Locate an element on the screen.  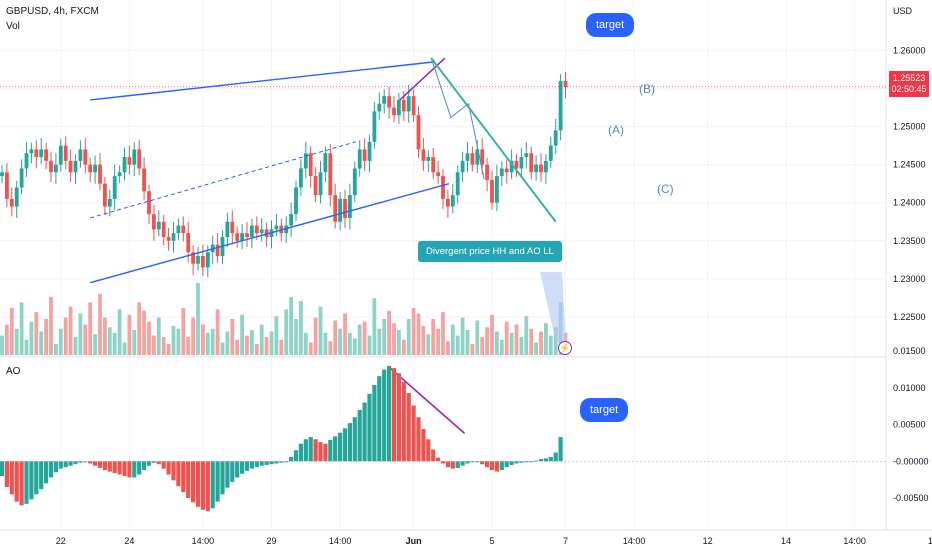
alert-icon: ⚡ is located at coordinates (565, 348).